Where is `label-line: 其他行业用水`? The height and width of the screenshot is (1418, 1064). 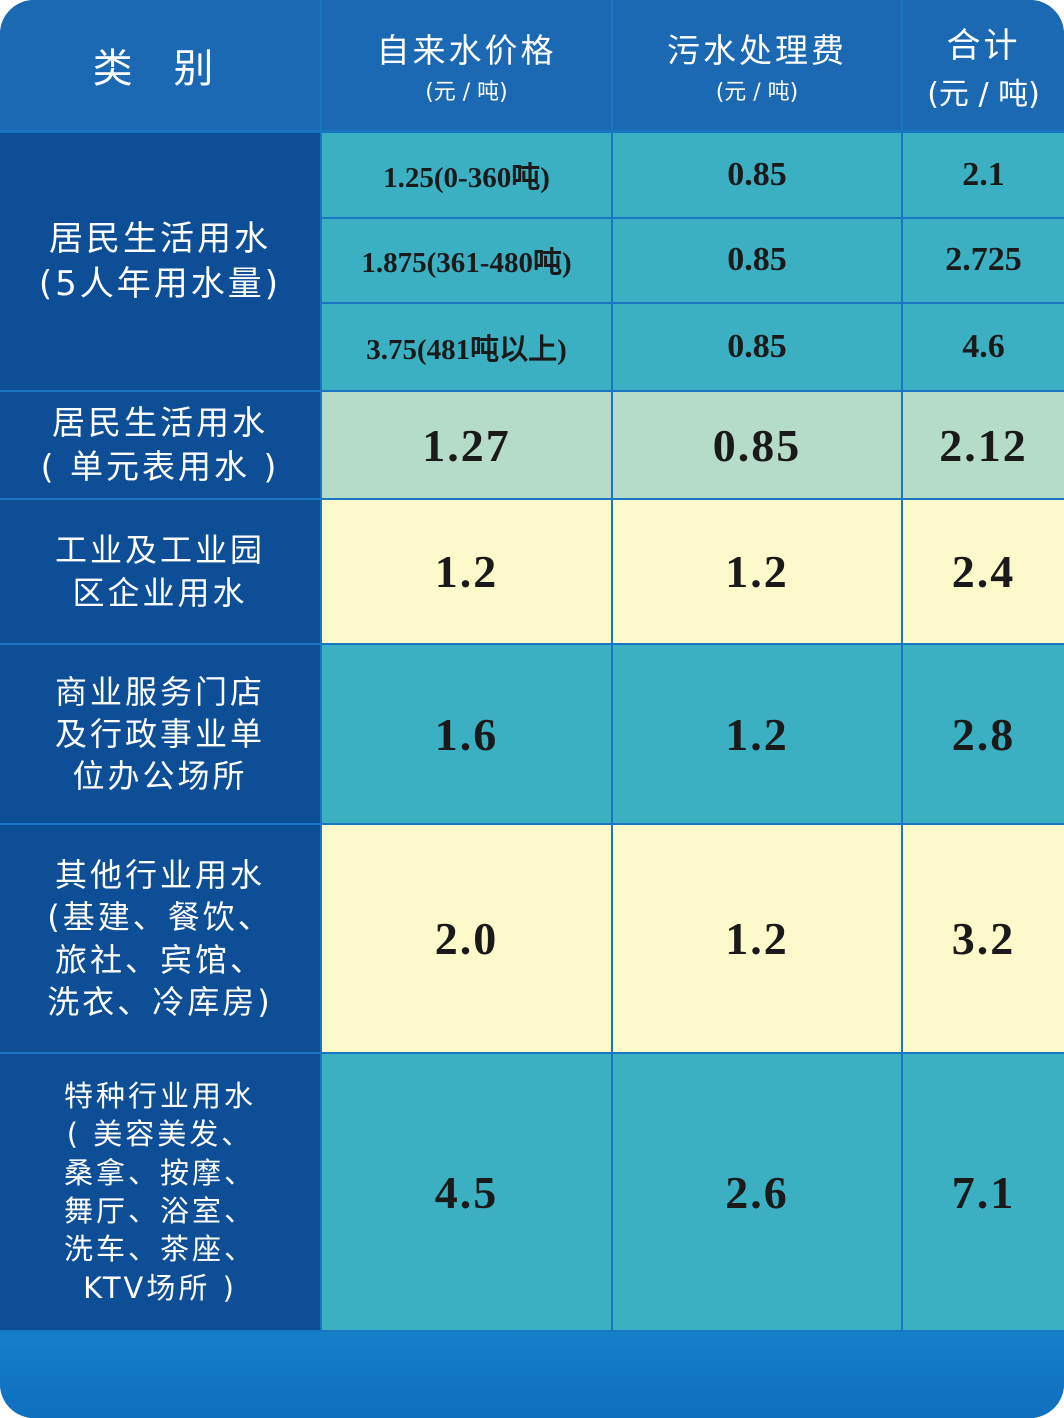 label-line: 其他行业用水 is located at coordinates (159, 875).